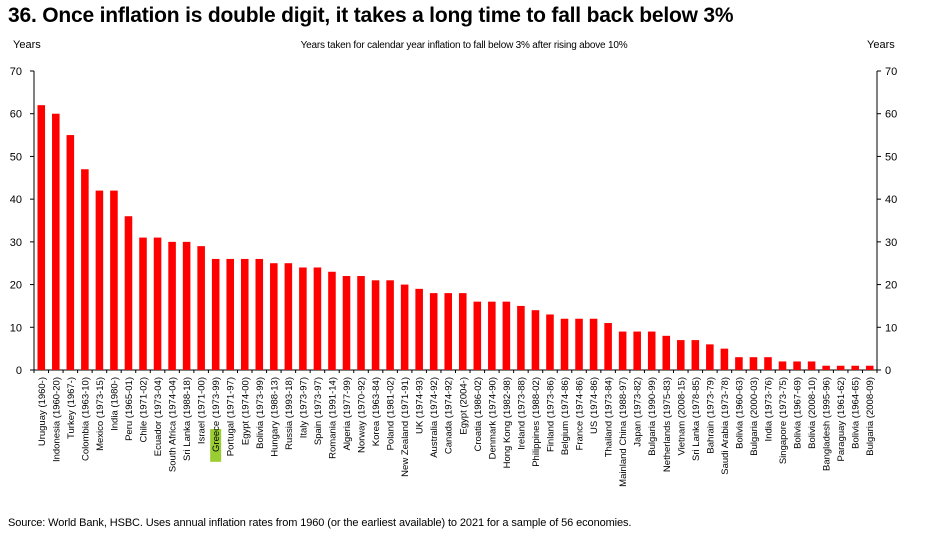  What do you see at coordinates (376, 411) in the screenshot?
I see `category-label: Korea (1963-84)` at bounding box center [376, 411].